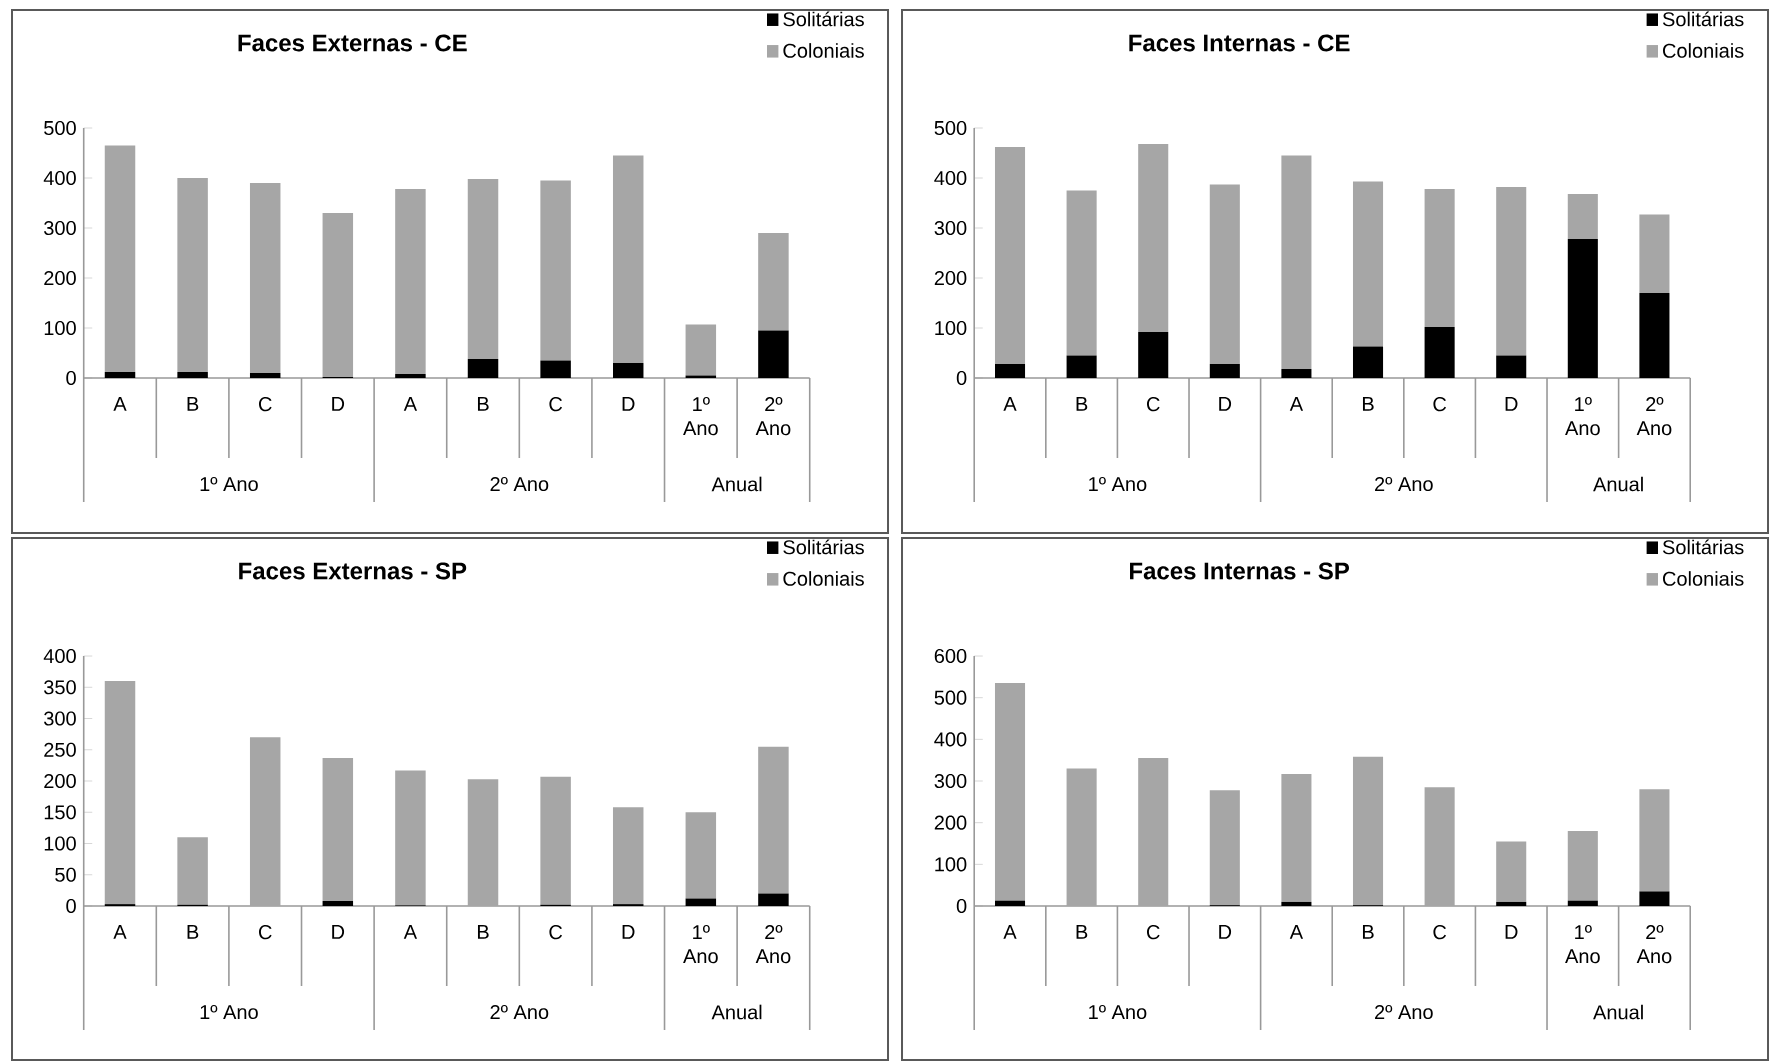 The image size is (1771, 1062). I want to click on y-tick-label: 250, so click(60, 749).